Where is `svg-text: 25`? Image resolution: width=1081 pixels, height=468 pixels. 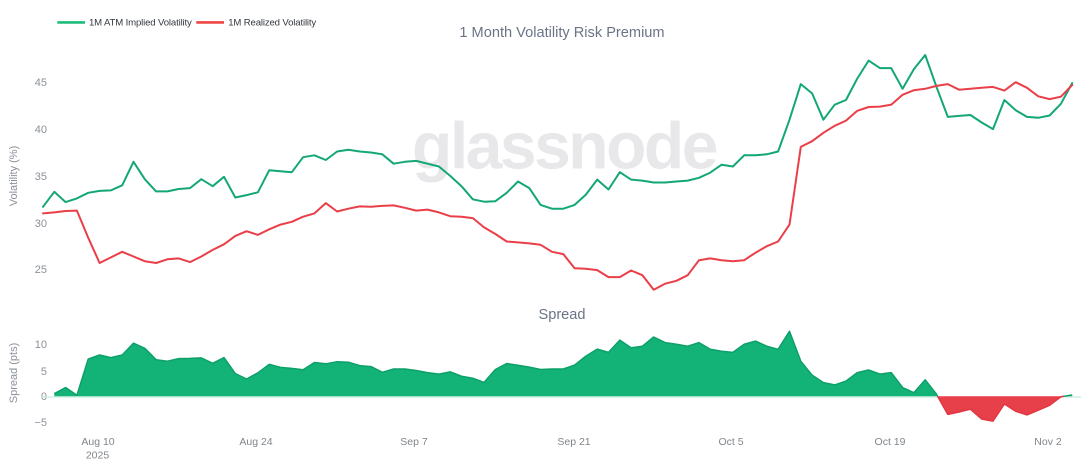
svg-text: 25 is located at coordinates (41, 270).